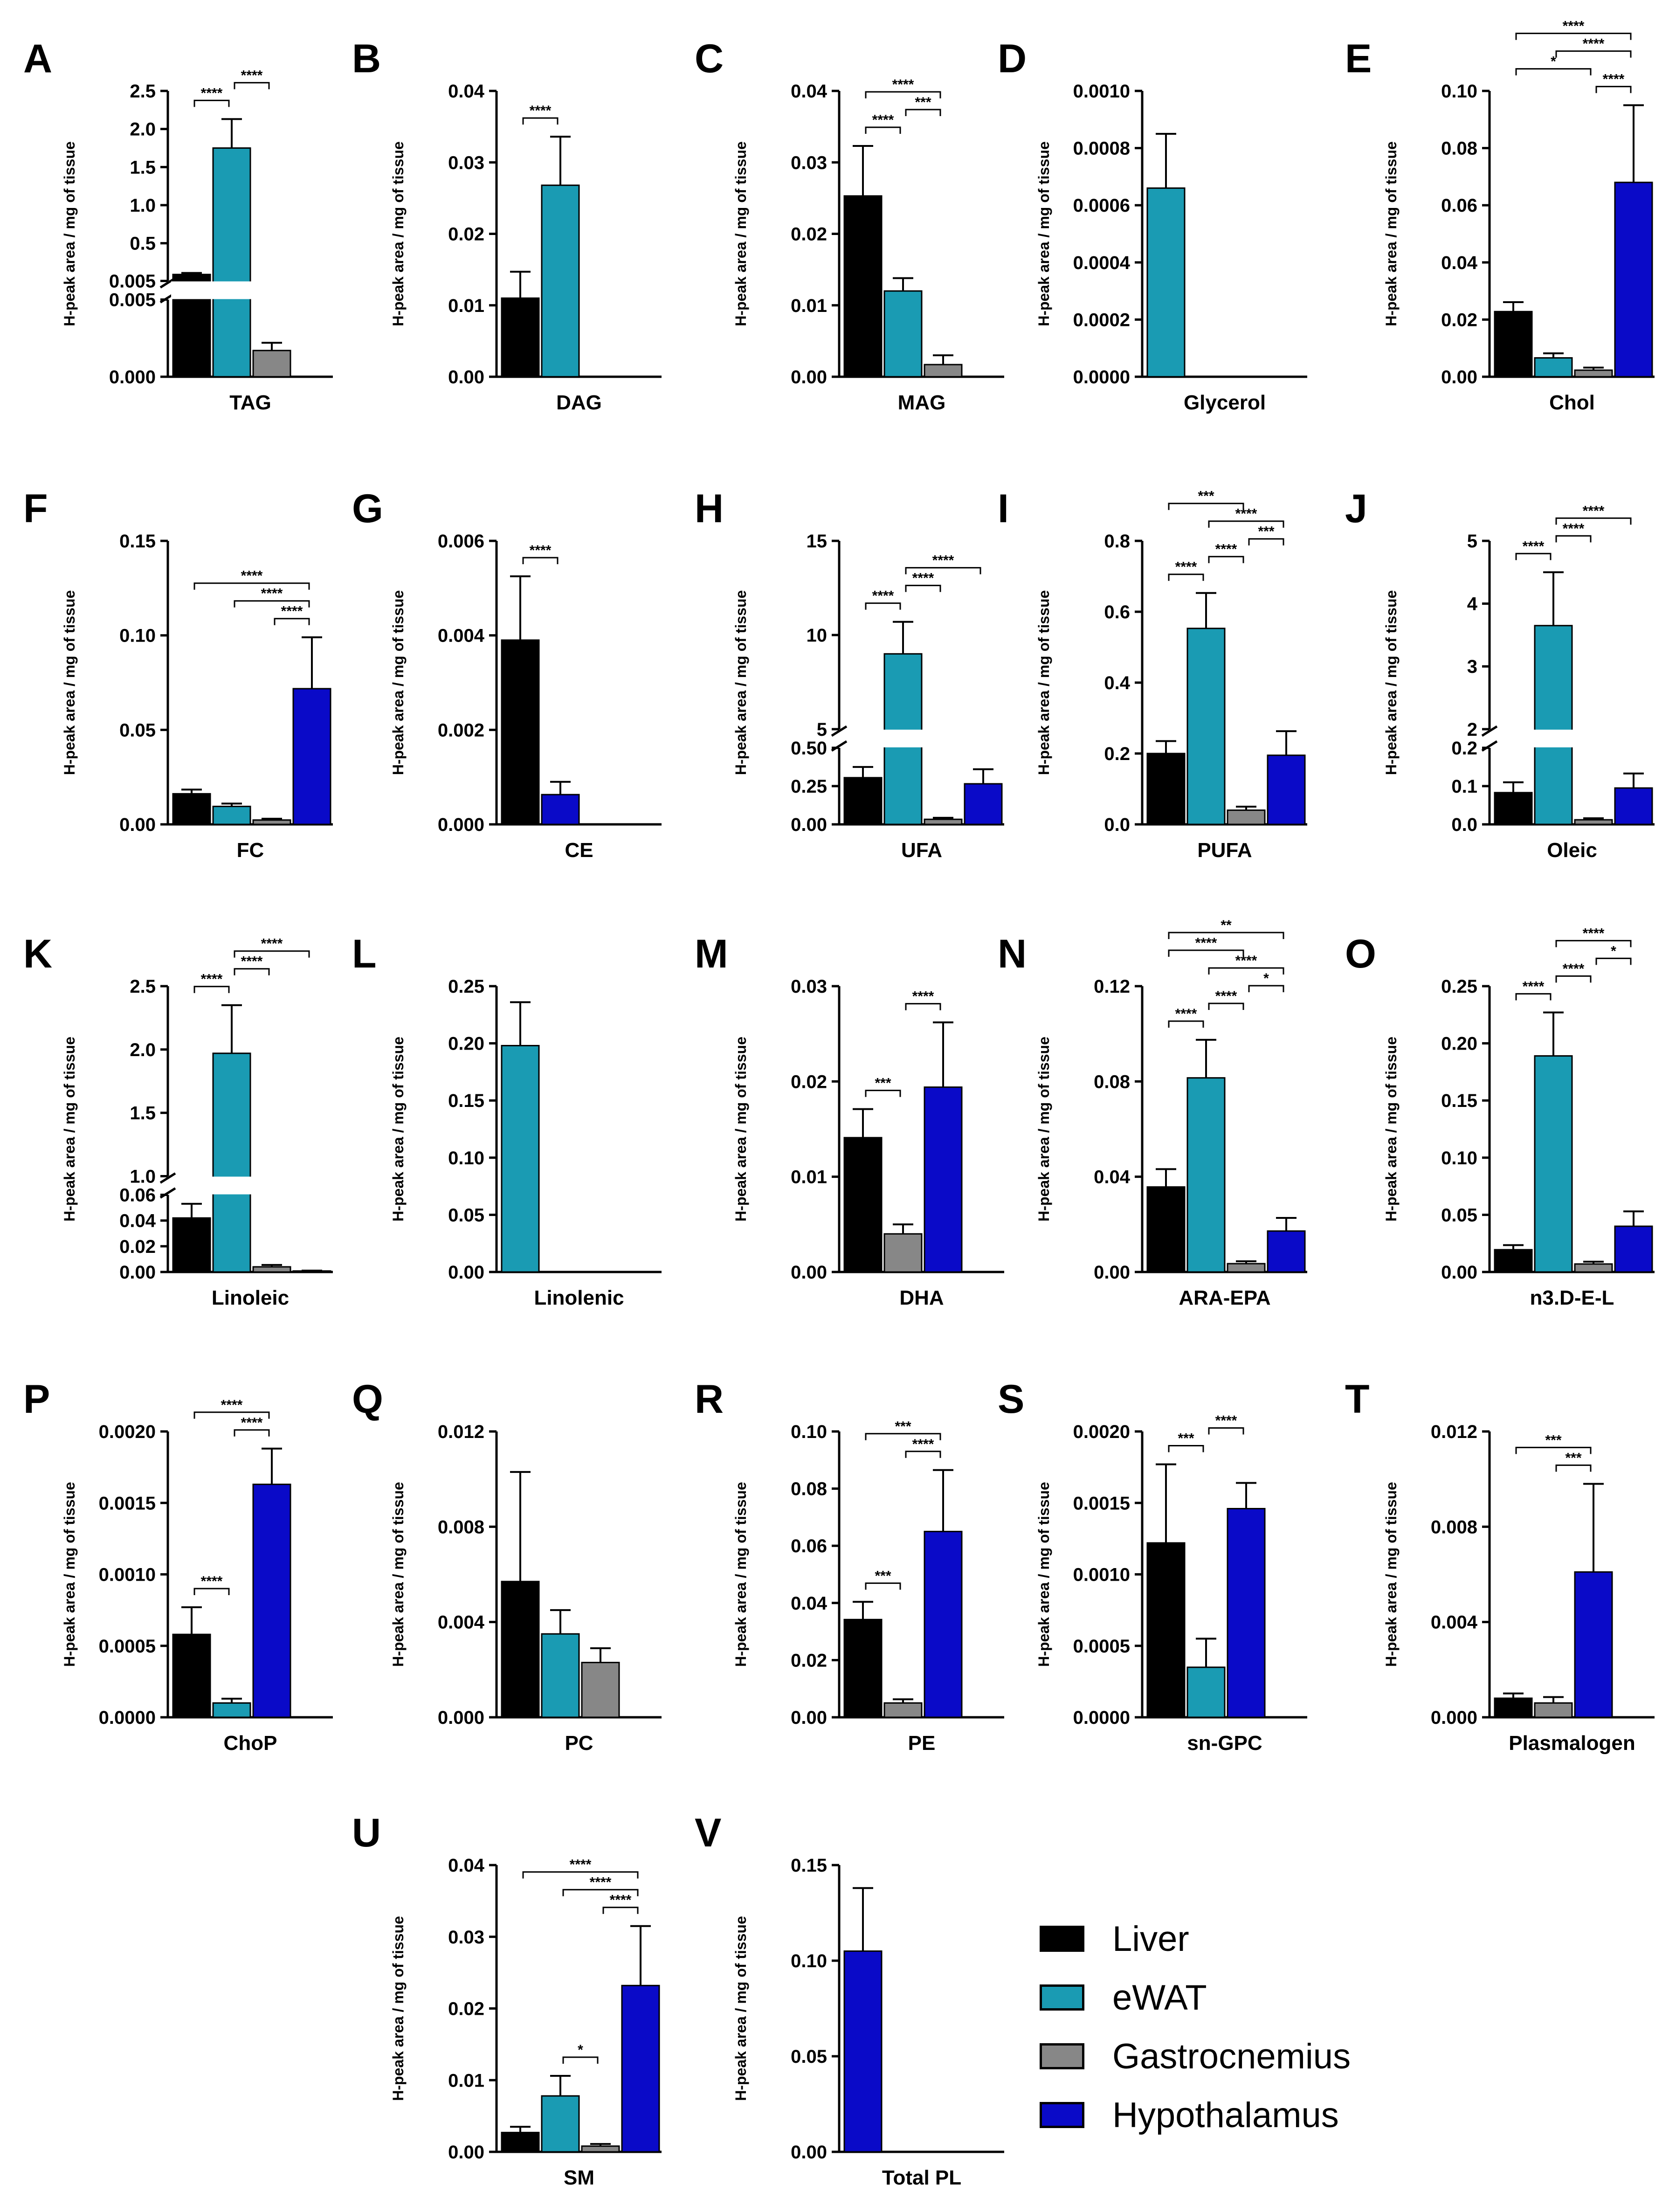 The image size is (1669, 2212). I want to click on bar-F-Liver, so click(191, 809).